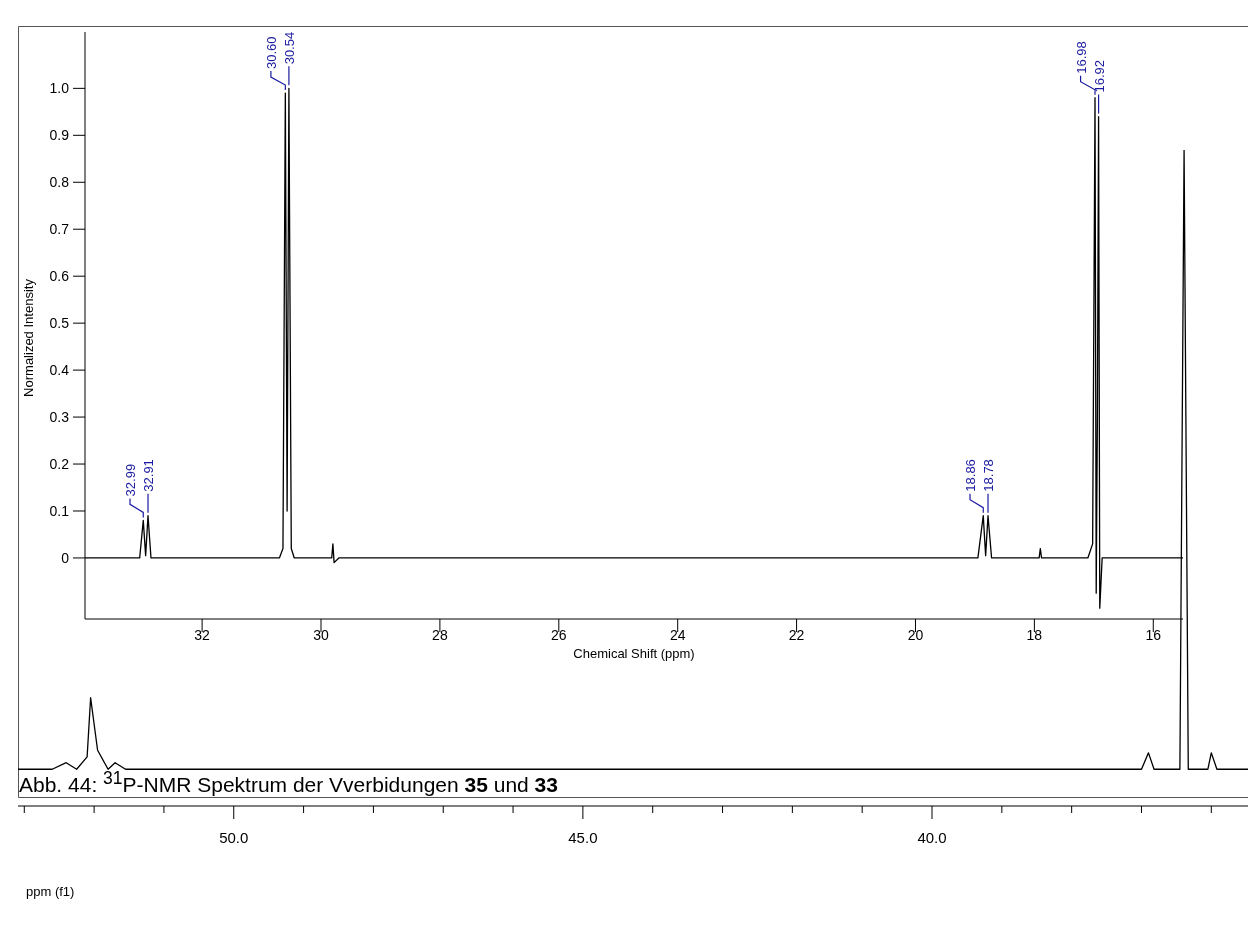 Image resolution: width=1248 pixels, height=946 pixels. What do you see at coordinates (59, 135) in the screenshot?
I see `y-tick-label: 0.9` at bounding box center [59, 135].